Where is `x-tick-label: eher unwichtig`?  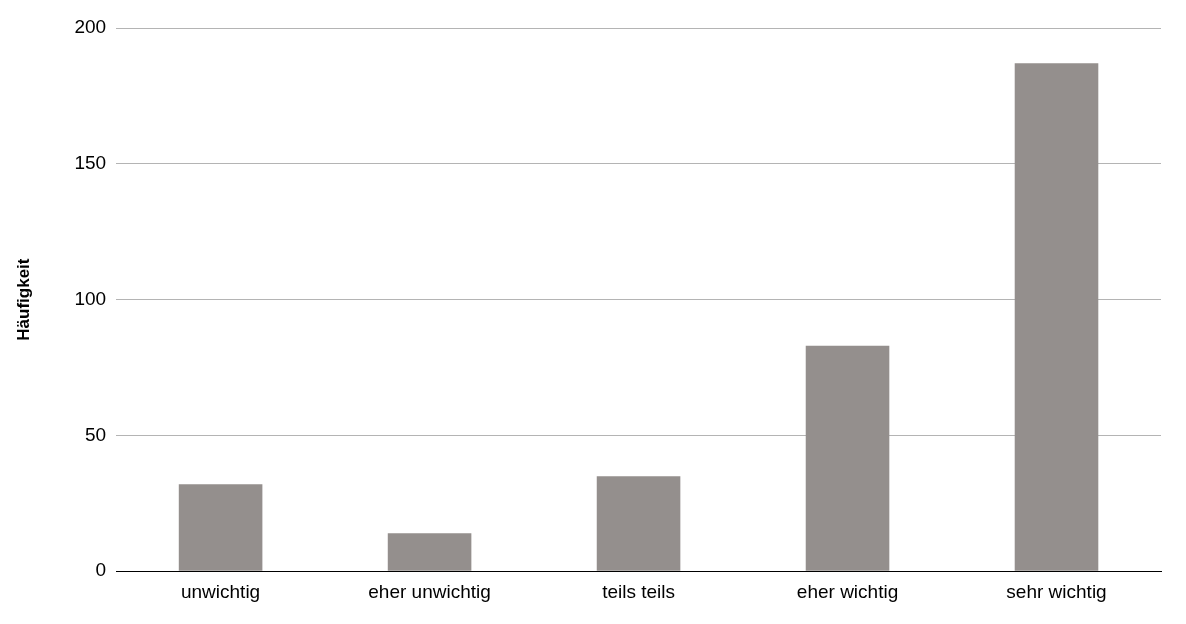 x-tick-label: eher unwichtig is located at coordinates (429, 591).